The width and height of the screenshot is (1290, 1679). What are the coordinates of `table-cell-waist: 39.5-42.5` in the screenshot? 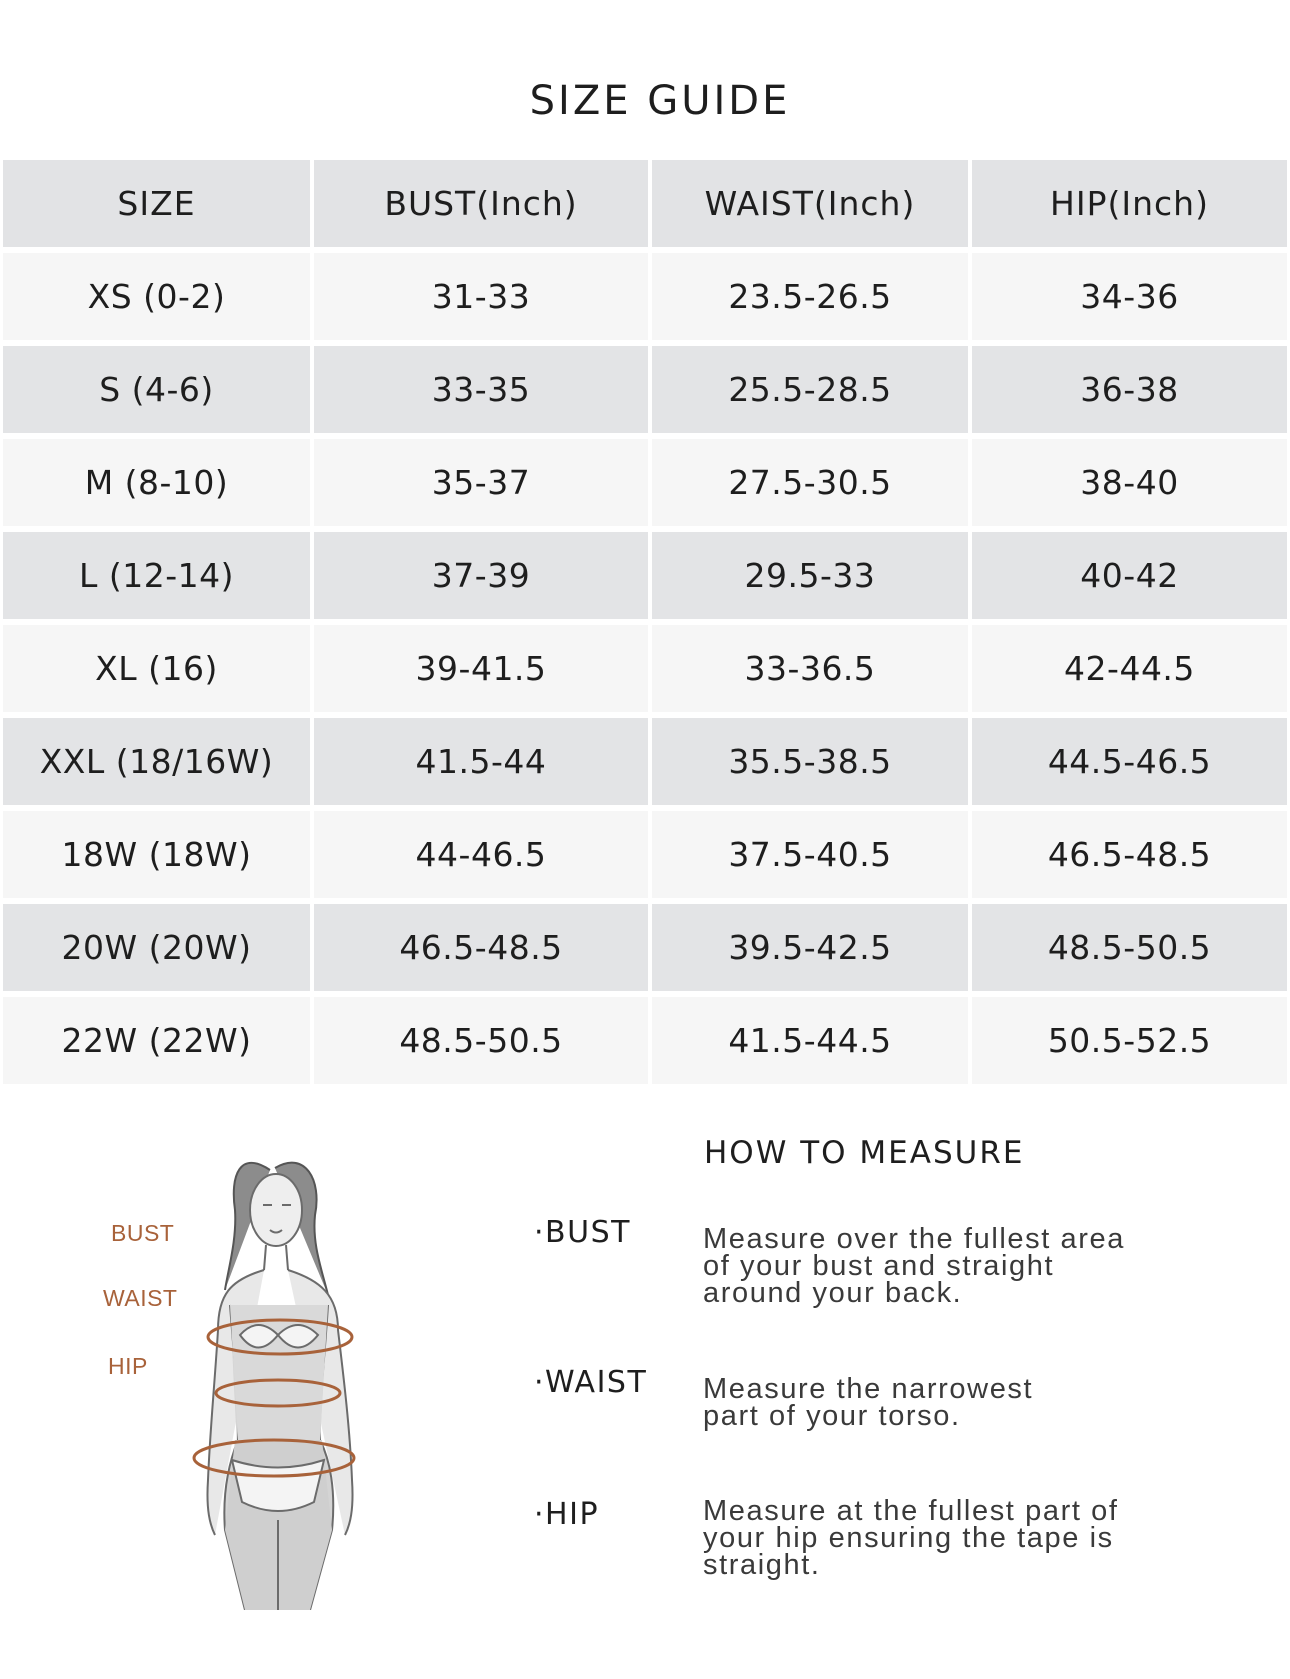 It's located at (810, 947).